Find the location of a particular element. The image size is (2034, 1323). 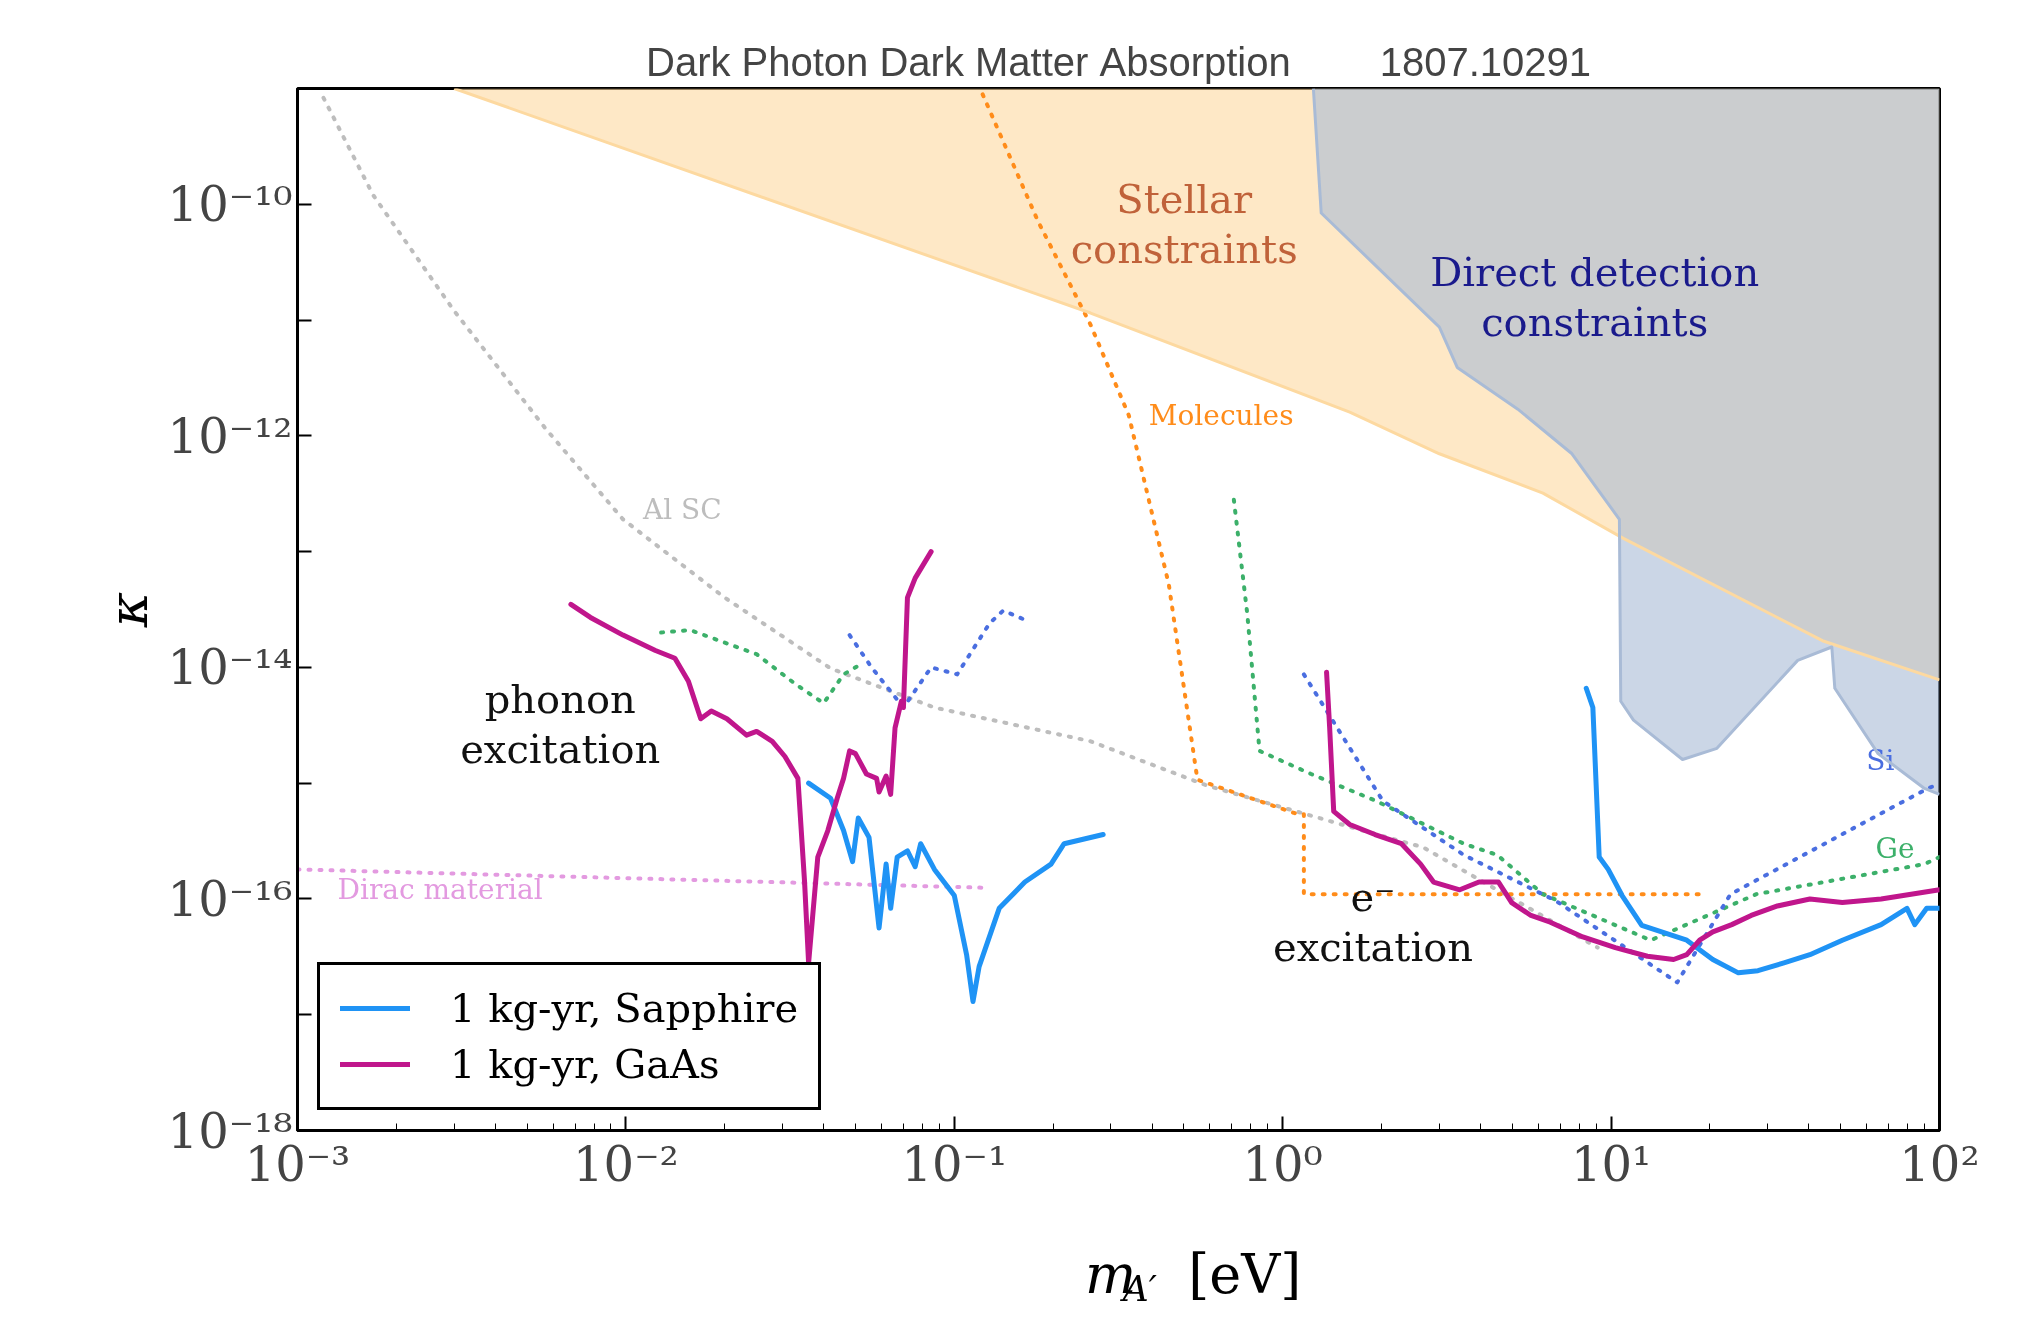

x-tick-label: 10¹ is located at coordinates (1611, 1163).